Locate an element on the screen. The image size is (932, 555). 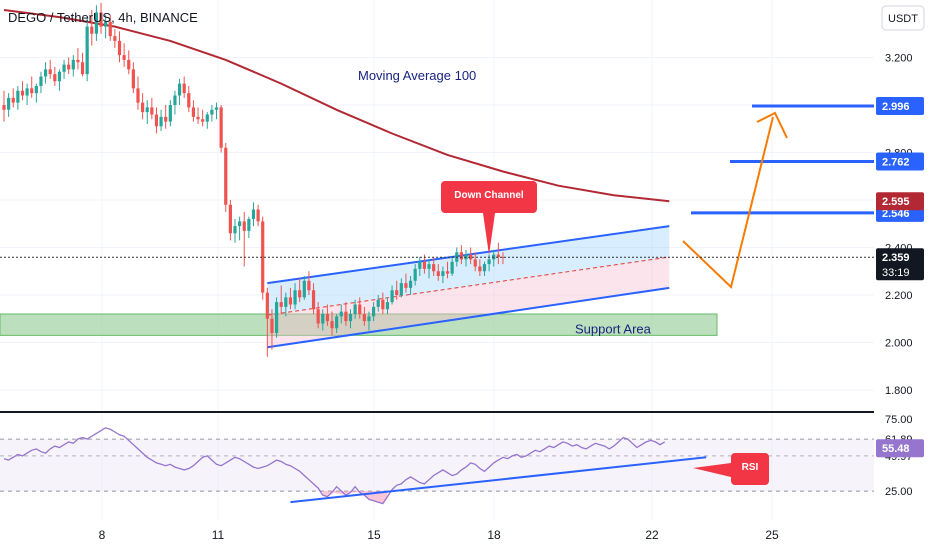
level-price-tag: 2.996 is located at coordinates (896, 107).